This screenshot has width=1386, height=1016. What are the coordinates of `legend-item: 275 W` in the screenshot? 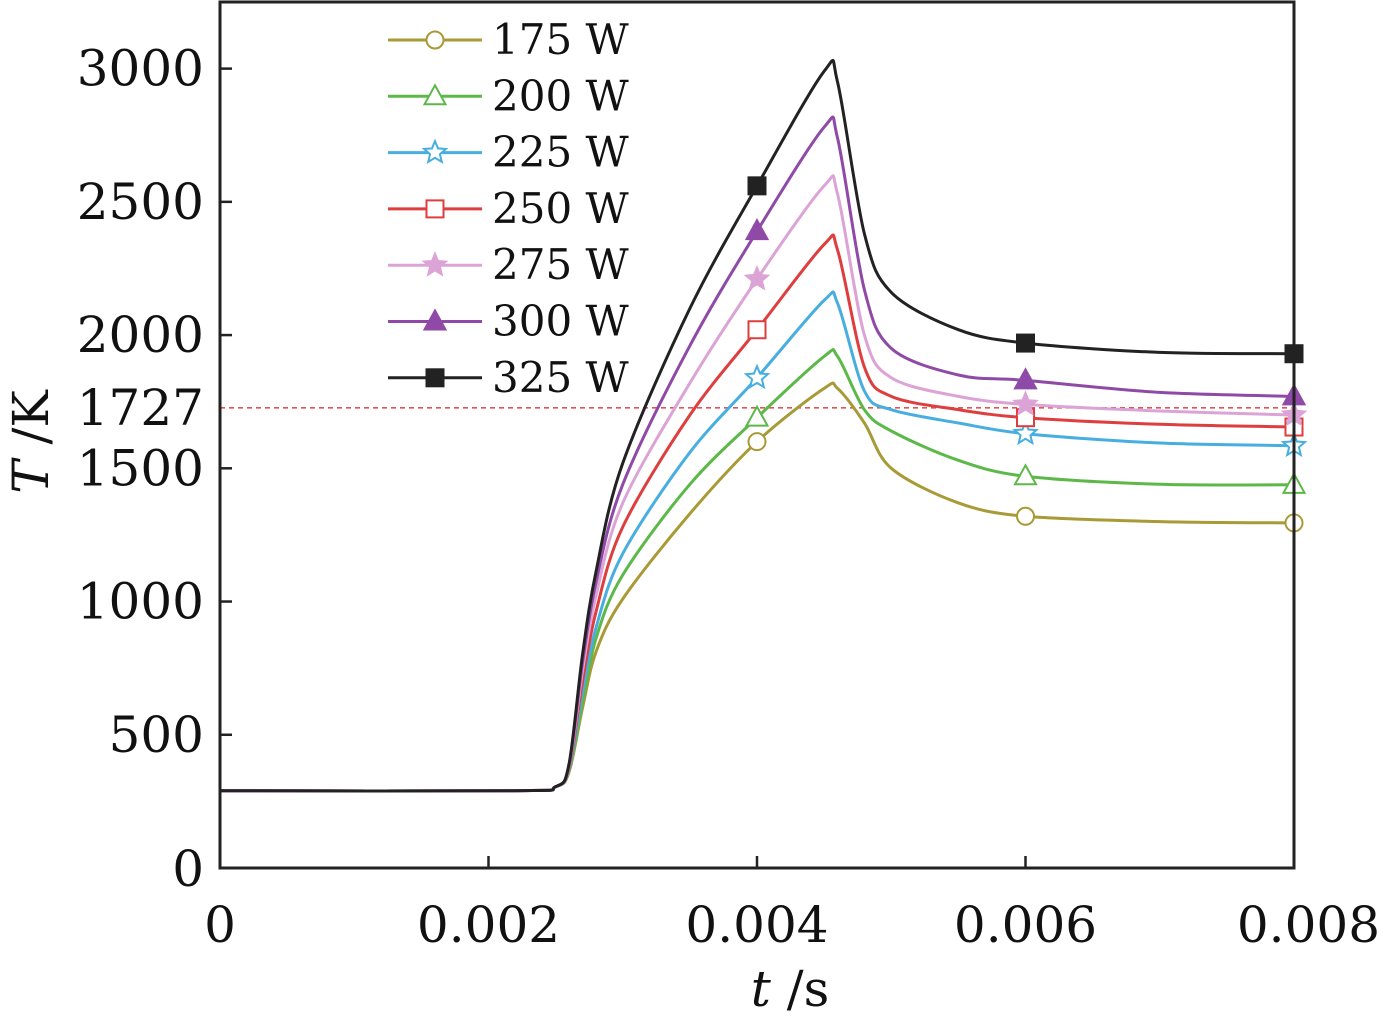 It's located at (509, 264).